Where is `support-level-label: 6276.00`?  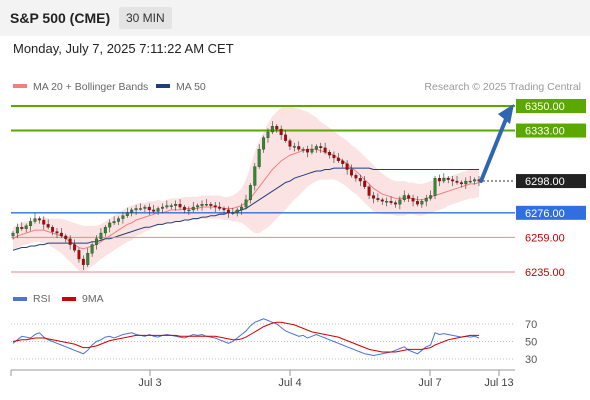
support-level-label: 6276.00 is located at coordinates (545, 214).